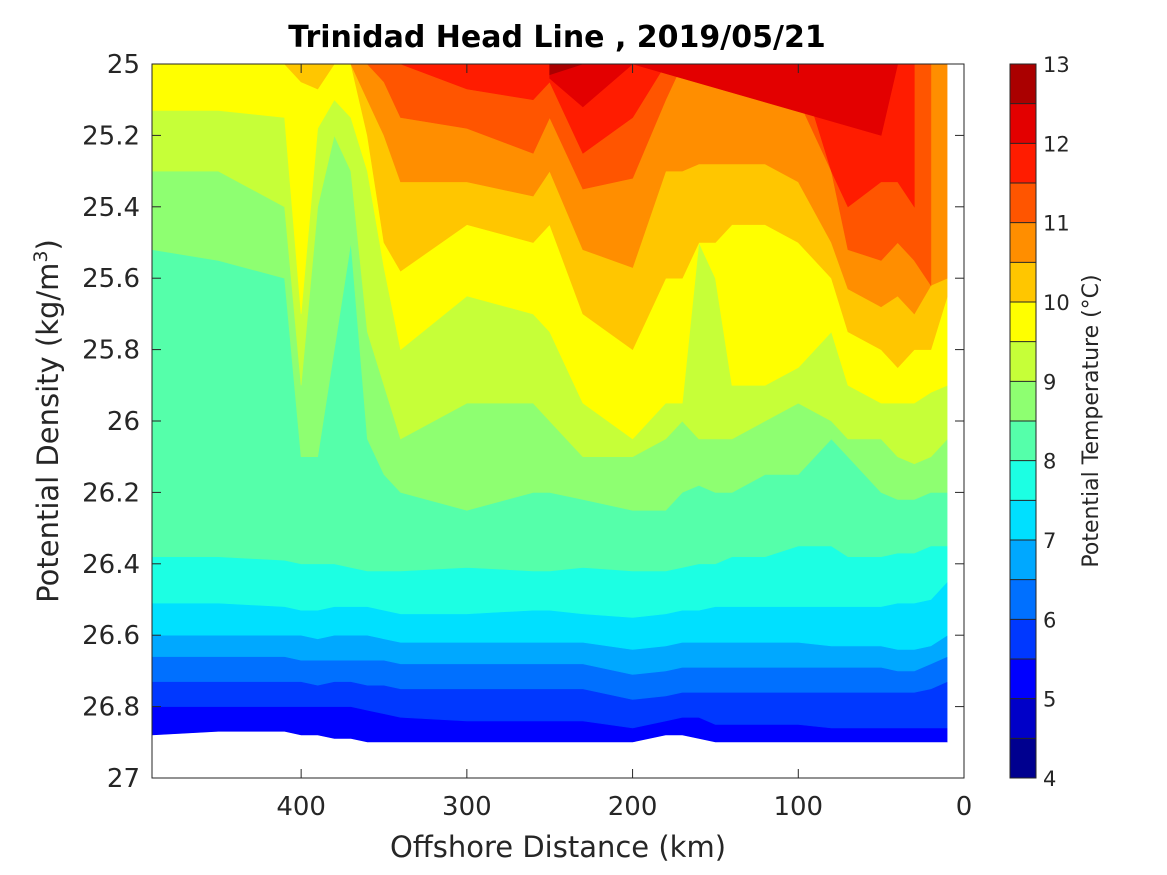 The height and width of the screenshot is (875, 1167). What do you see at coordinates (1049, 700) in the screenshot?
I see `colorbar-tick-label: 5` at bounding box center [1049, 700].